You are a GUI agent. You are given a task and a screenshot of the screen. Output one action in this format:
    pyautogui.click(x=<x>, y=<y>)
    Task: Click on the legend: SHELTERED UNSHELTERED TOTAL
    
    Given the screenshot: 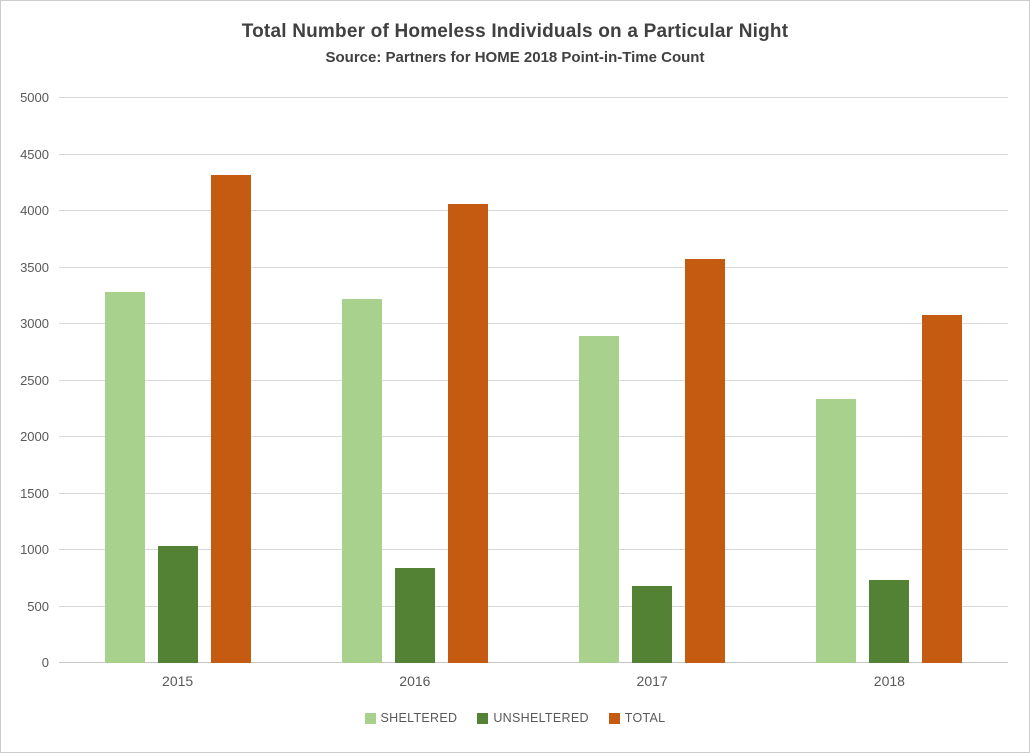 What is the action you would take?
    pyautogui.click(x=515, y=718)
    